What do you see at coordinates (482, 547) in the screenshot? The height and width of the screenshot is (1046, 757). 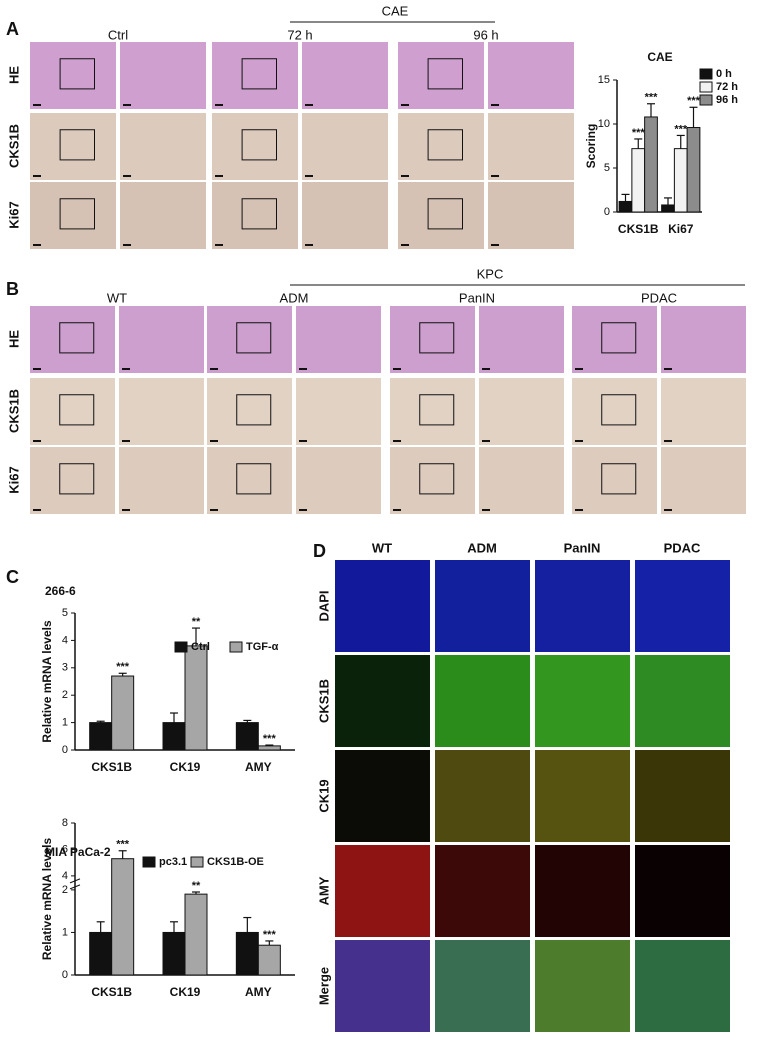 I see `column-label: ADM` at bounding box center [482, 547].